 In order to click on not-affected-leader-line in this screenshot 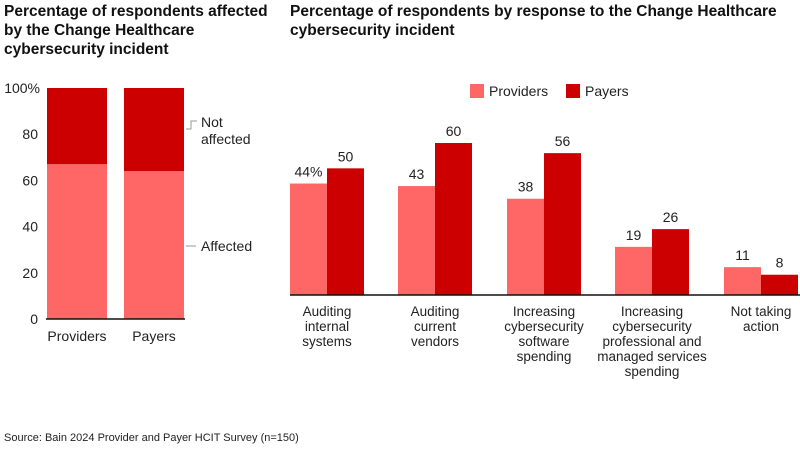, I will do `click(191, 125)`.